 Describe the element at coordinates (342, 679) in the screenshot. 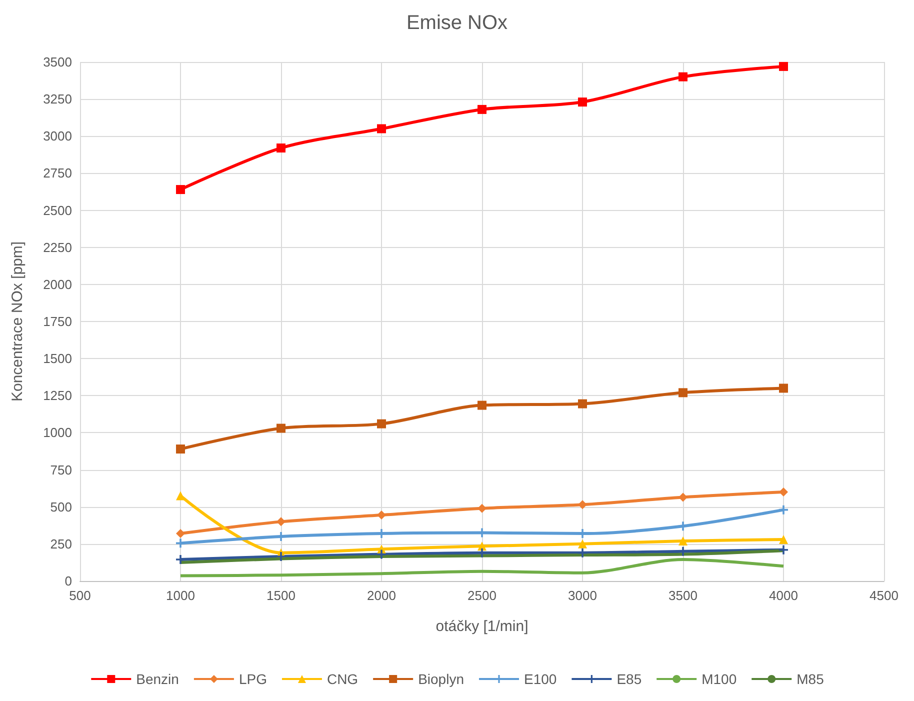

I see `legend-label: CNG` at that location.